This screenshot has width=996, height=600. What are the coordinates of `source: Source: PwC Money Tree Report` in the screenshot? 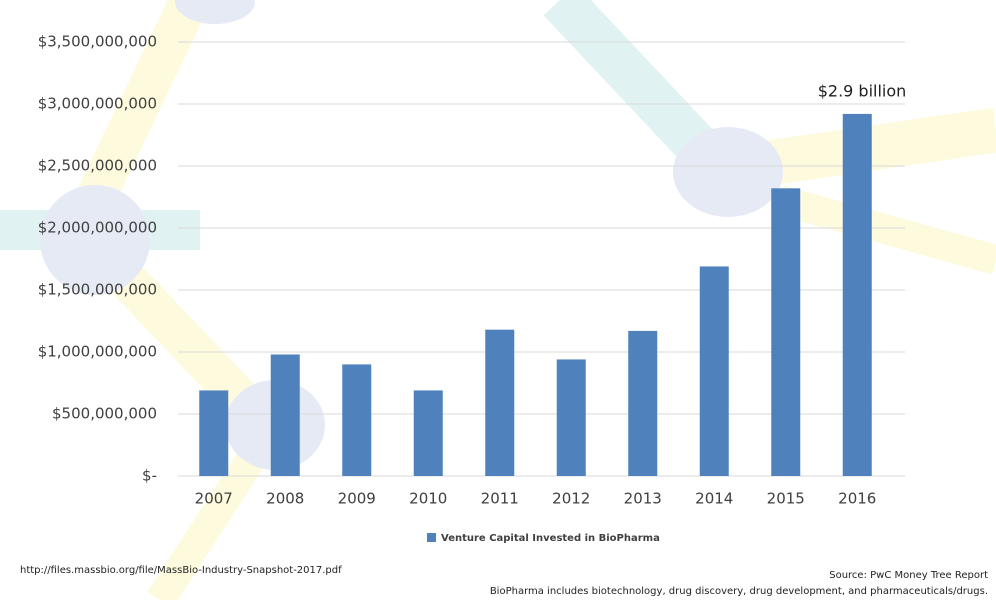 It's located at (908, 575).